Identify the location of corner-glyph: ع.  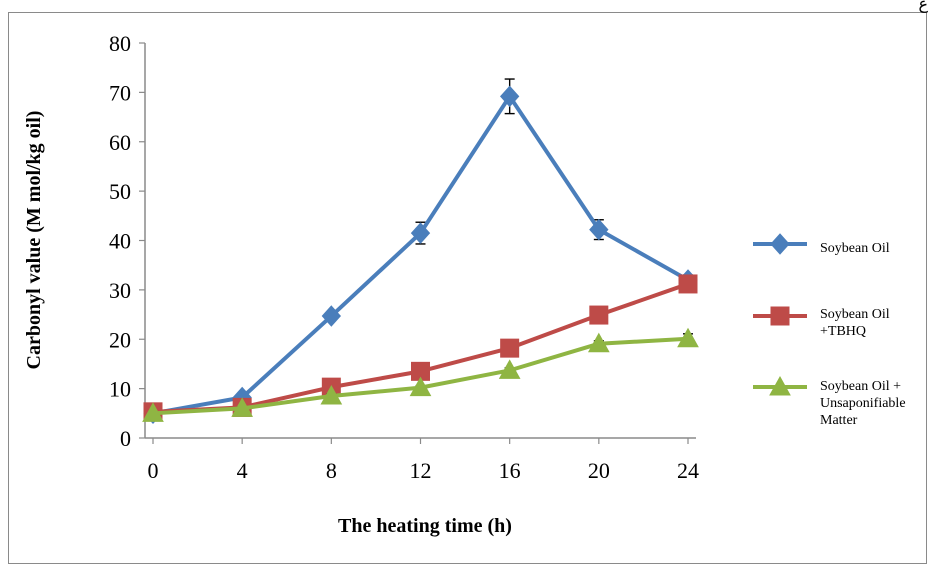
(923, 6).